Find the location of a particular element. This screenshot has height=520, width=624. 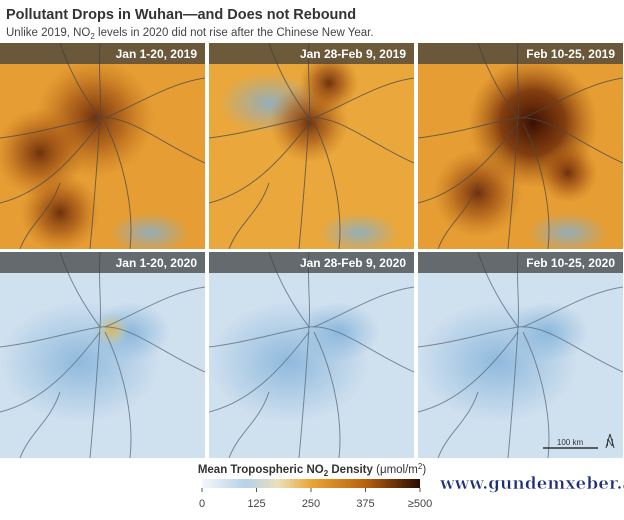

colorbar-unit-sup: 2 is located at coordinates (420, 466).